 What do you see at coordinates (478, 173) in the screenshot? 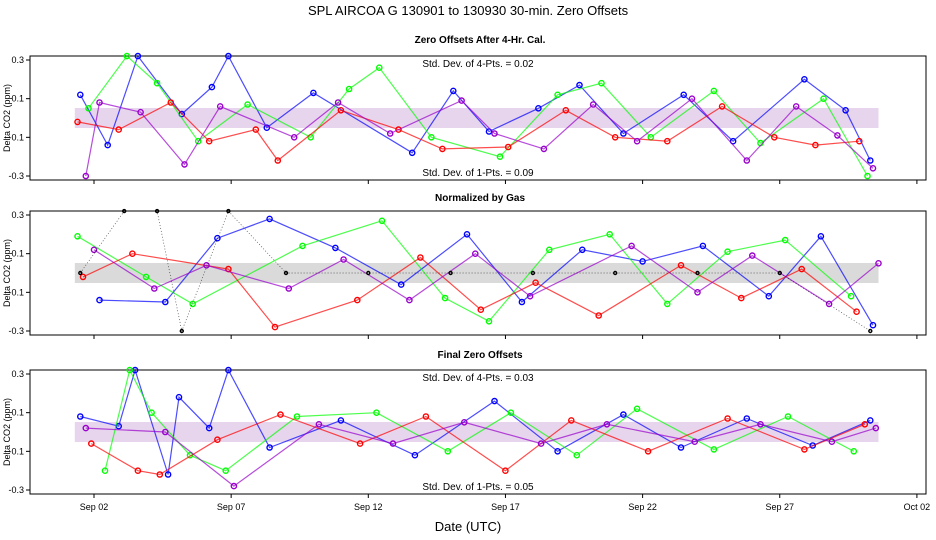
I see `annotation-std-1pts: Std. Dev. of 1-Pts. = 0.09` at bounding box center [478, 173].